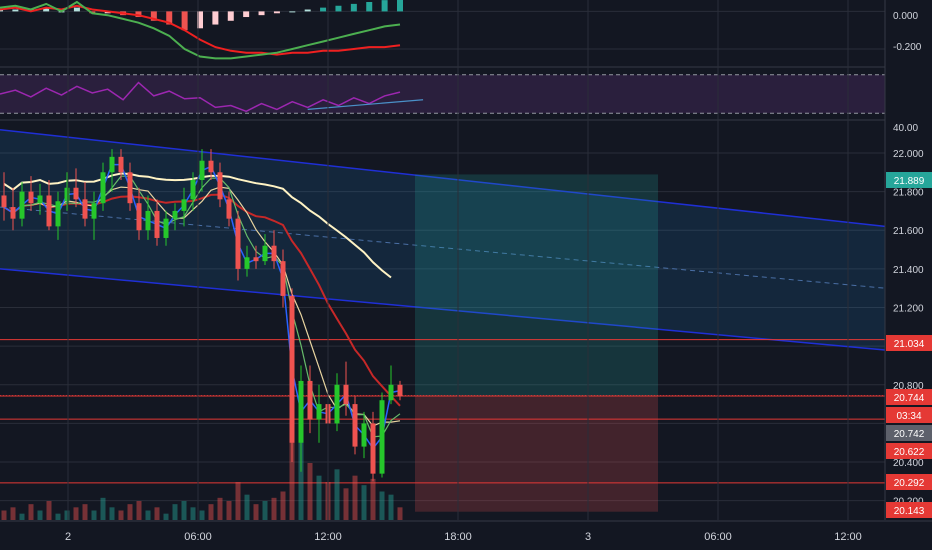 This screenshot has width=932, height=550. I want to click on macd-tick-label: 0.000, so click(905, 16).